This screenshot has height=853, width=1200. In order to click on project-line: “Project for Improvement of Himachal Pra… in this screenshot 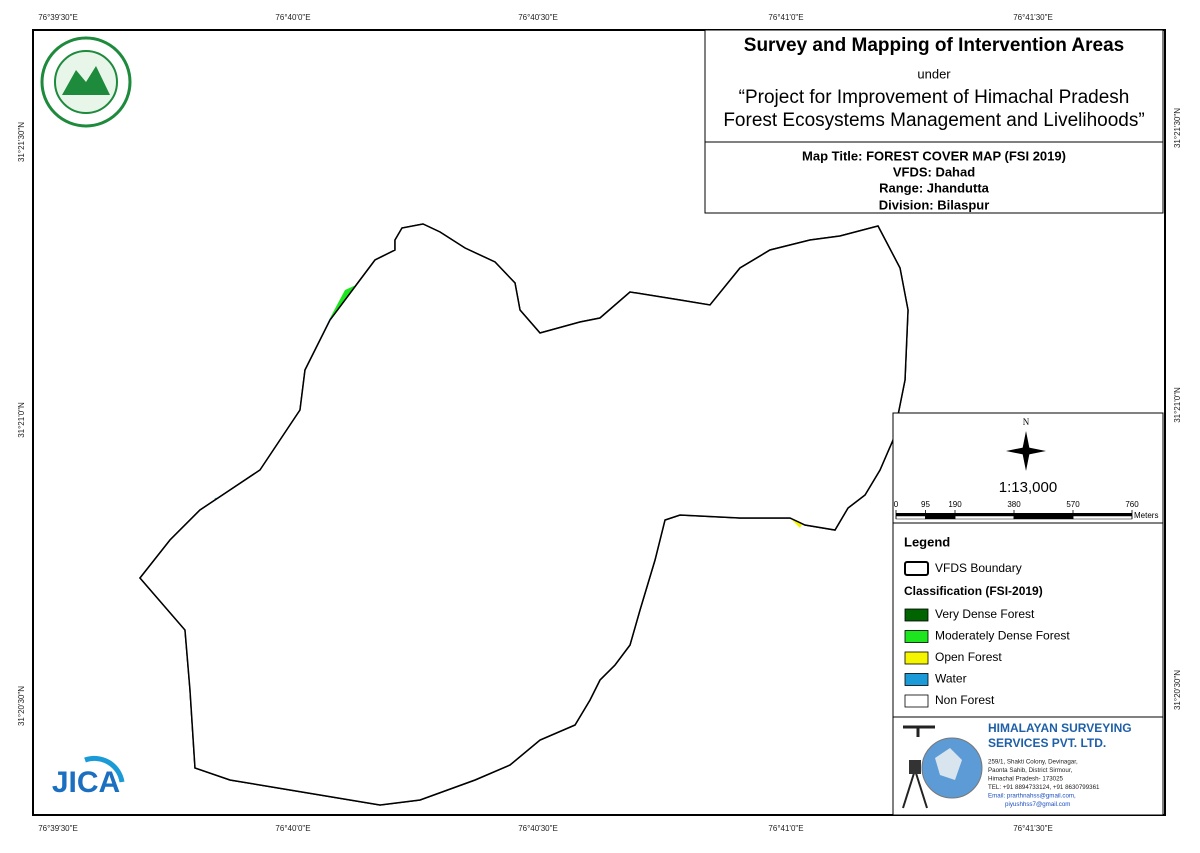, I will do `click(934, 97)`.